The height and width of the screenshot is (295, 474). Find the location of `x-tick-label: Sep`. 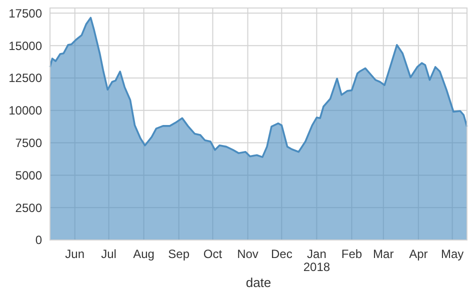

x-tick-label: Sep is located at coordinates (179, 254).